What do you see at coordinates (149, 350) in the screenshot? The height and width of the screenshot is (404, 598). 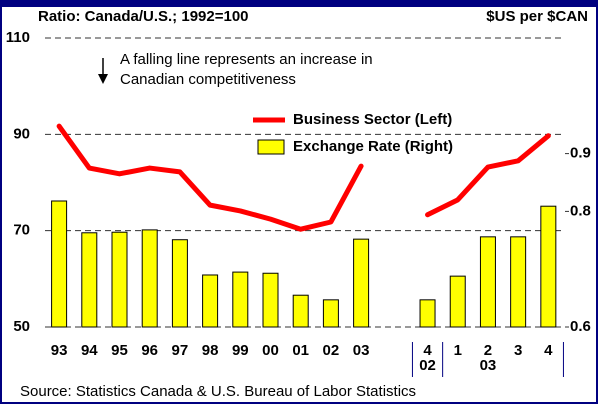 I see `x-tick-label: 96` at bounding box center [149, 350].